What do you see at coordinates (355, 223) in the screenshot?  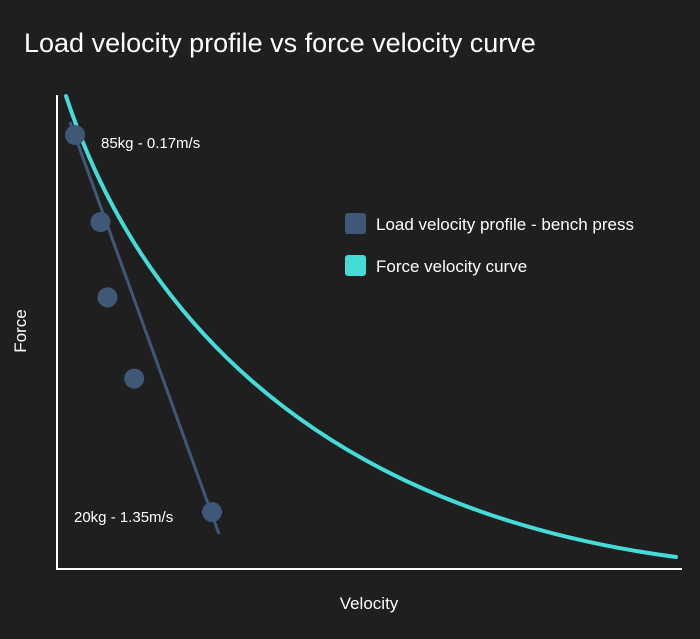 I see `legend-swatch-load-velocity` at bounding box center [355, 223].